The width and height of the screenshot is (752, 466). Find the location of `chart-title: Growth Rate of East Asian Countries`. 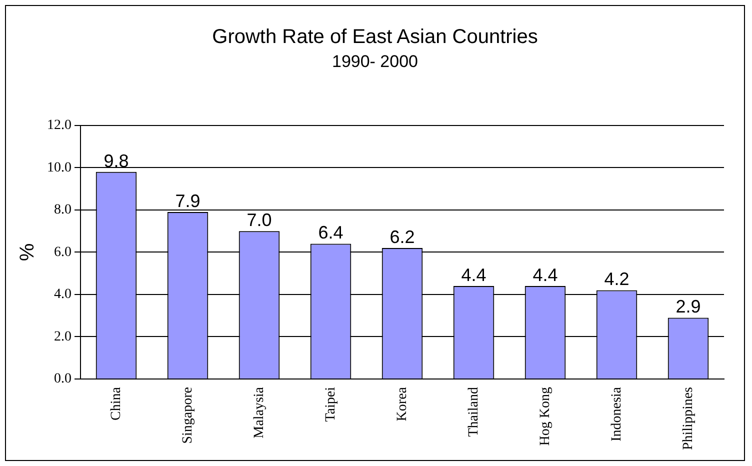

chart-title: Growth Rate of East Asian Countries is located at coordinates (375, 37).